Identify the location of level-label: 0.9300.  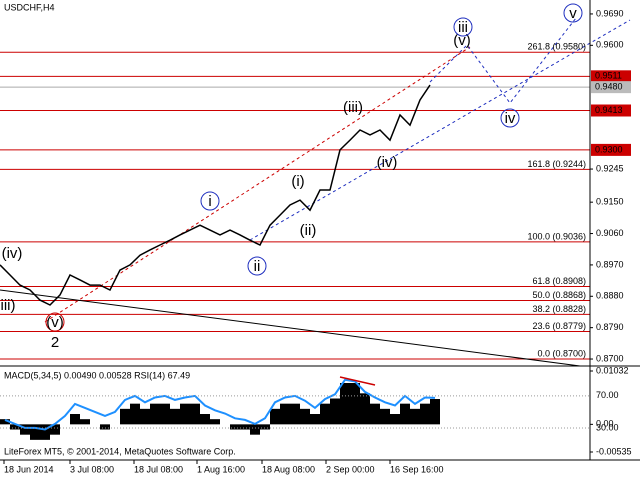
(609, 149).